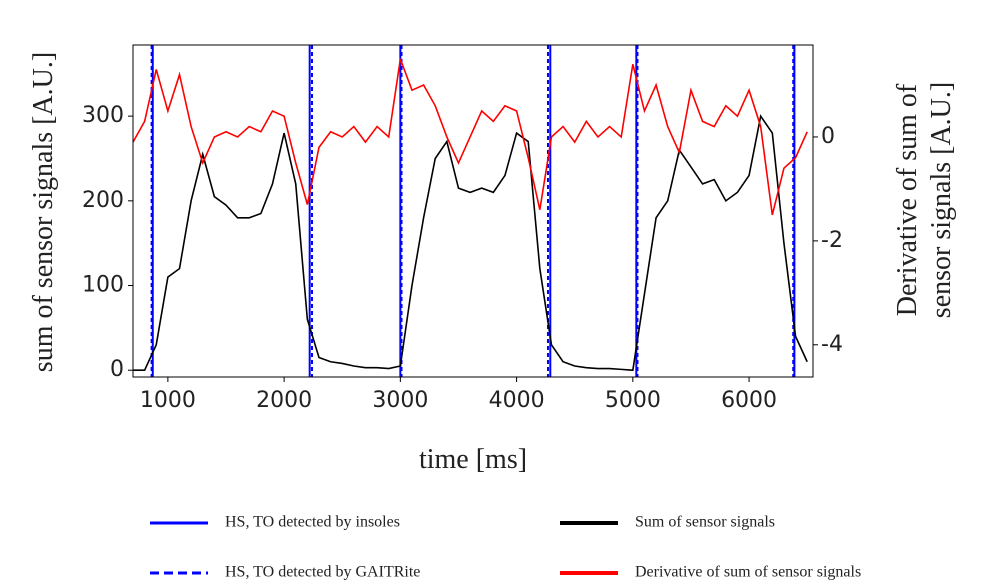  I want to click on y2-tick-label: -4, so click(832, 344).